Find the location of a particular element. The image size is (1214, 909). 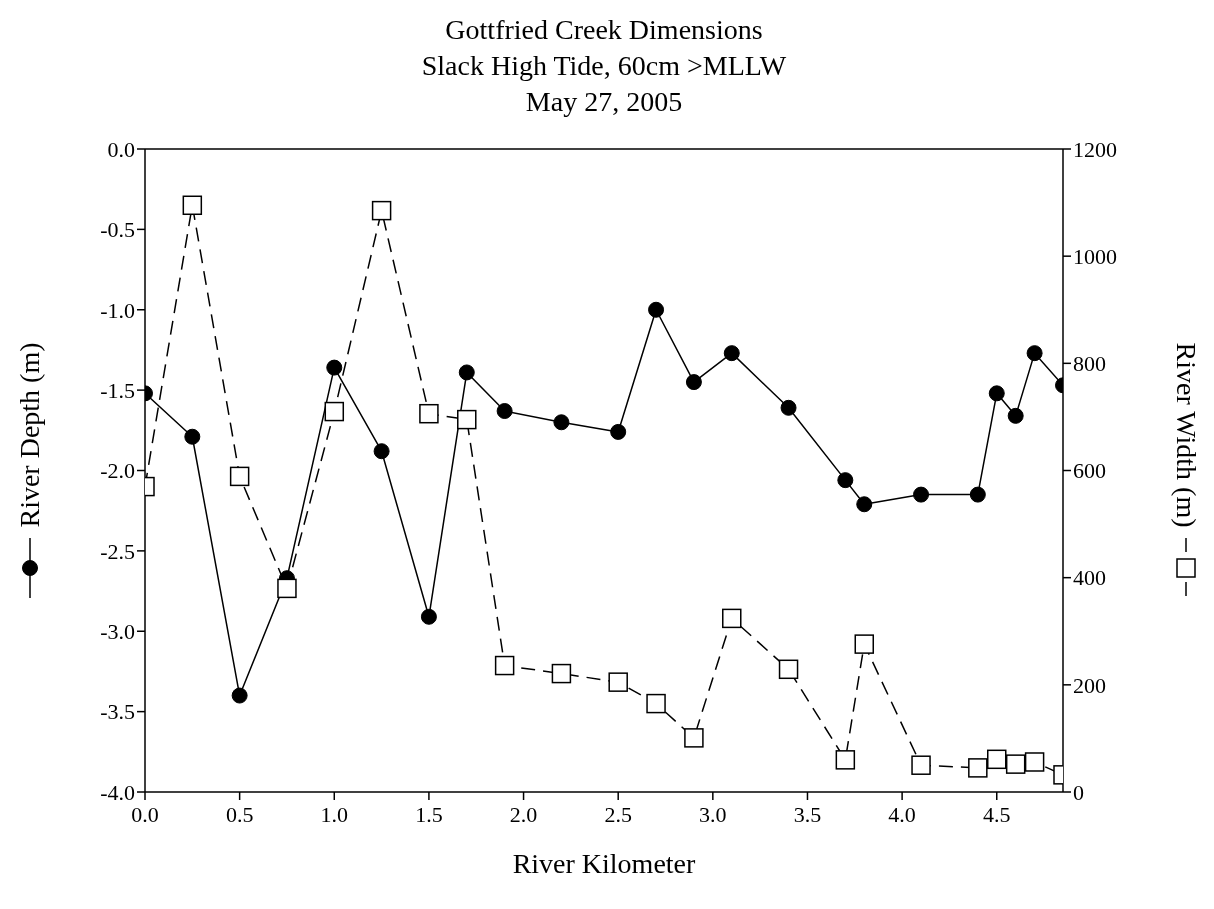

y-tick-label: -1.0 is located at coordinates (117, 310).